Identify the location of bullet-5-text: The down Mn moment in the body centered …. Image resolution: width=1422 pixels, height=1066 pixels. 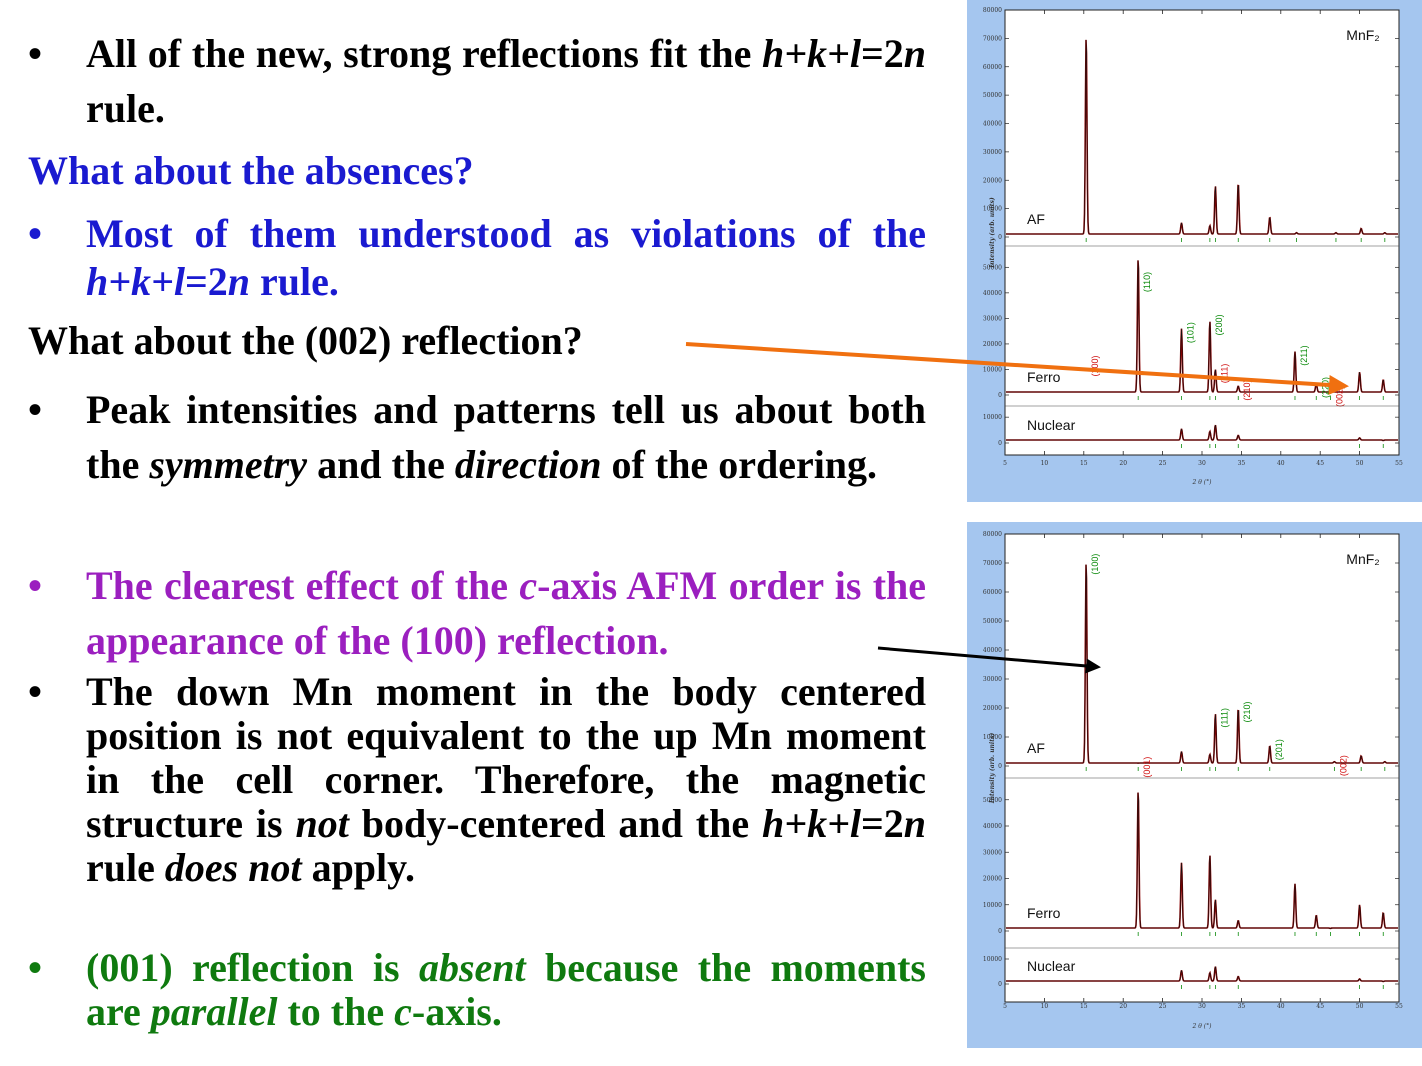
(506, 779).